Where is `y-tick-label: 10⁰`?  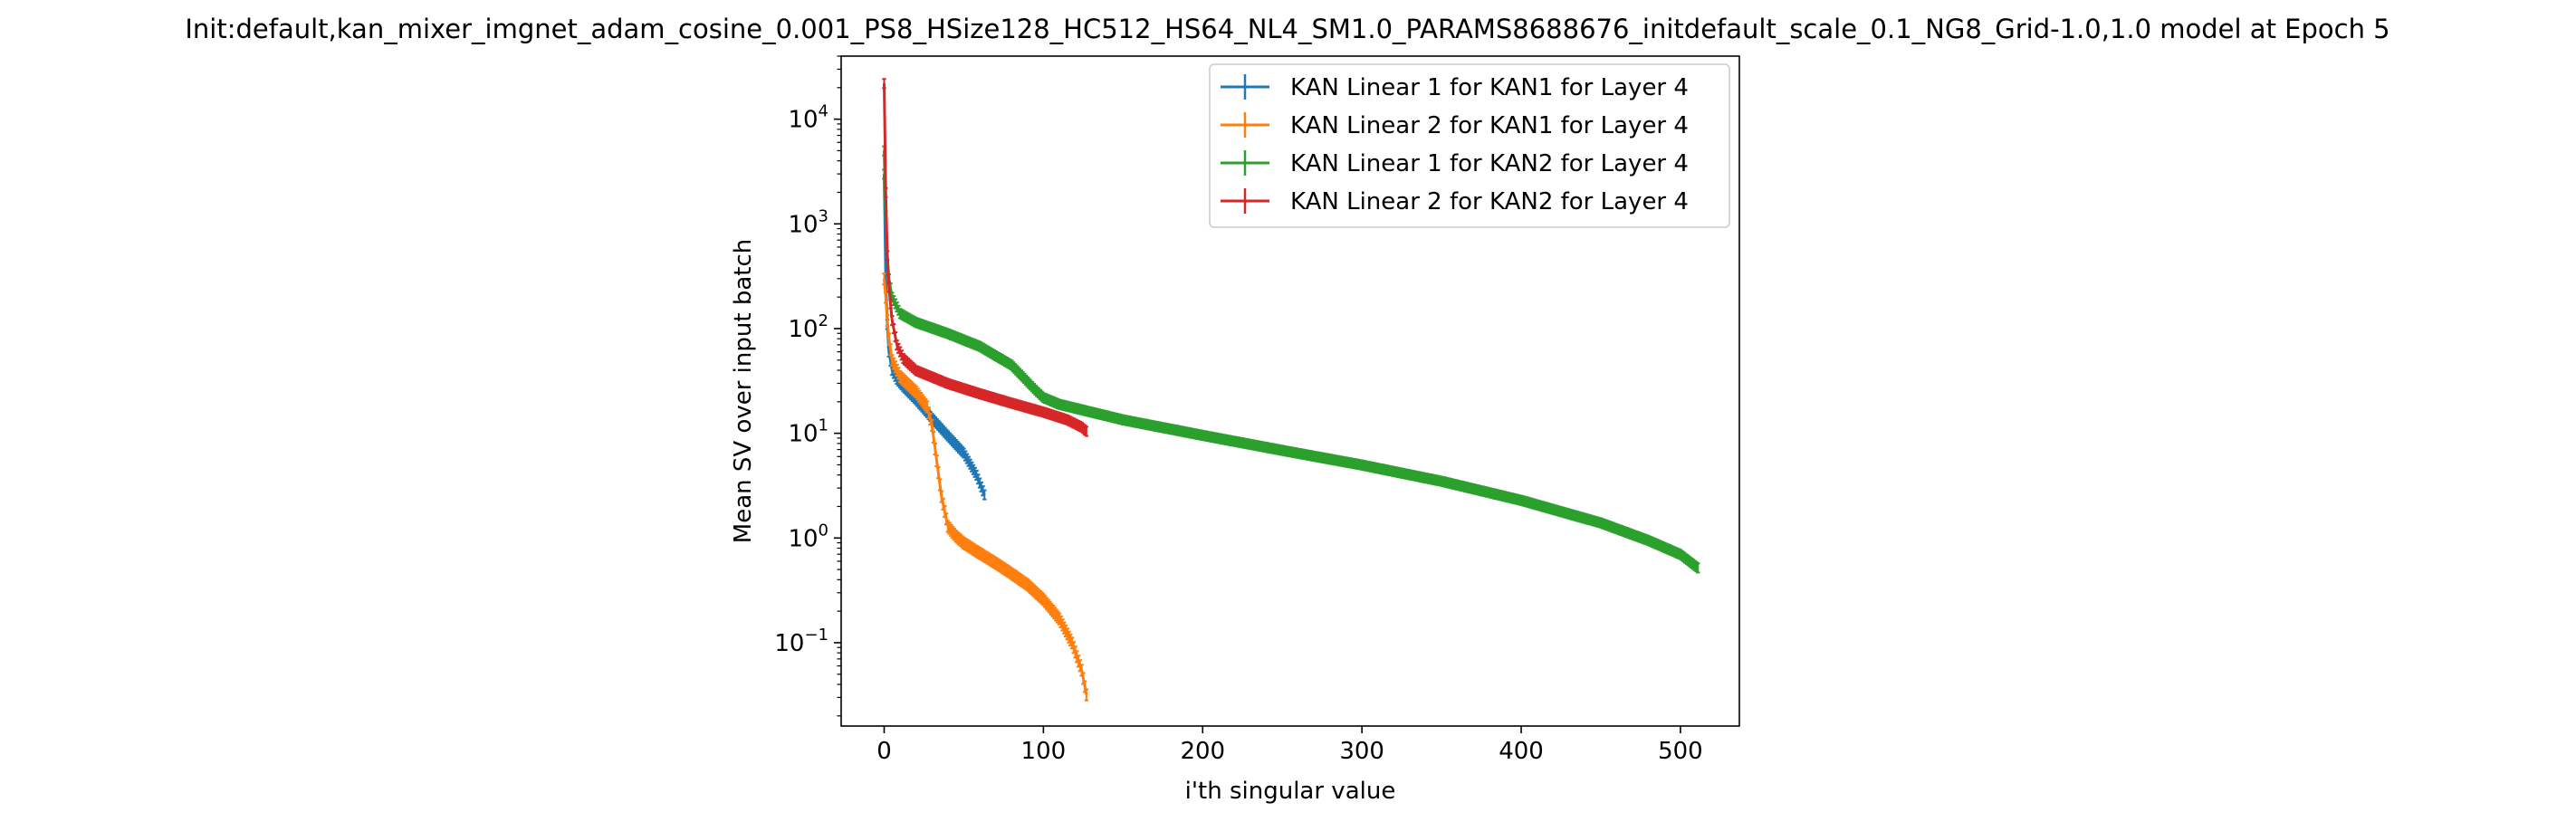
y-tick-label: 10⁰ is located at coordinates (808, 536).